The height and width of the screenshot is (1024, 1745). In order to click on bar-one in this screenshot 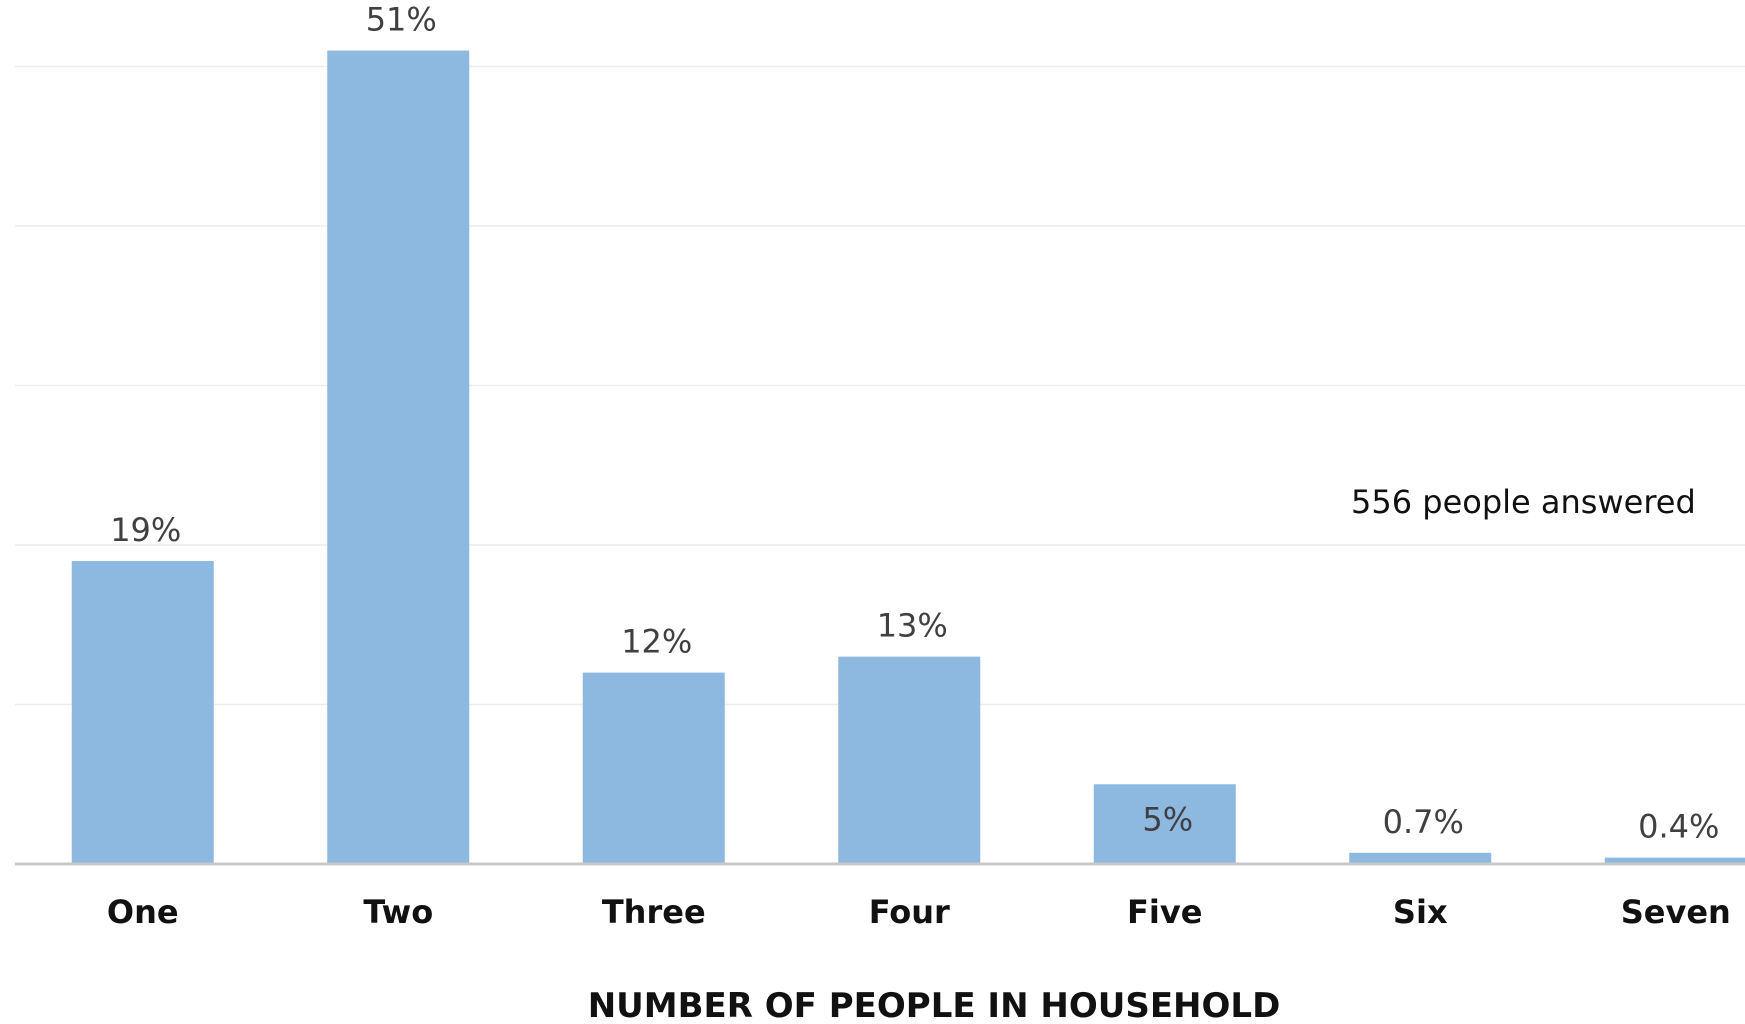, I will do `click(142, 712)`.